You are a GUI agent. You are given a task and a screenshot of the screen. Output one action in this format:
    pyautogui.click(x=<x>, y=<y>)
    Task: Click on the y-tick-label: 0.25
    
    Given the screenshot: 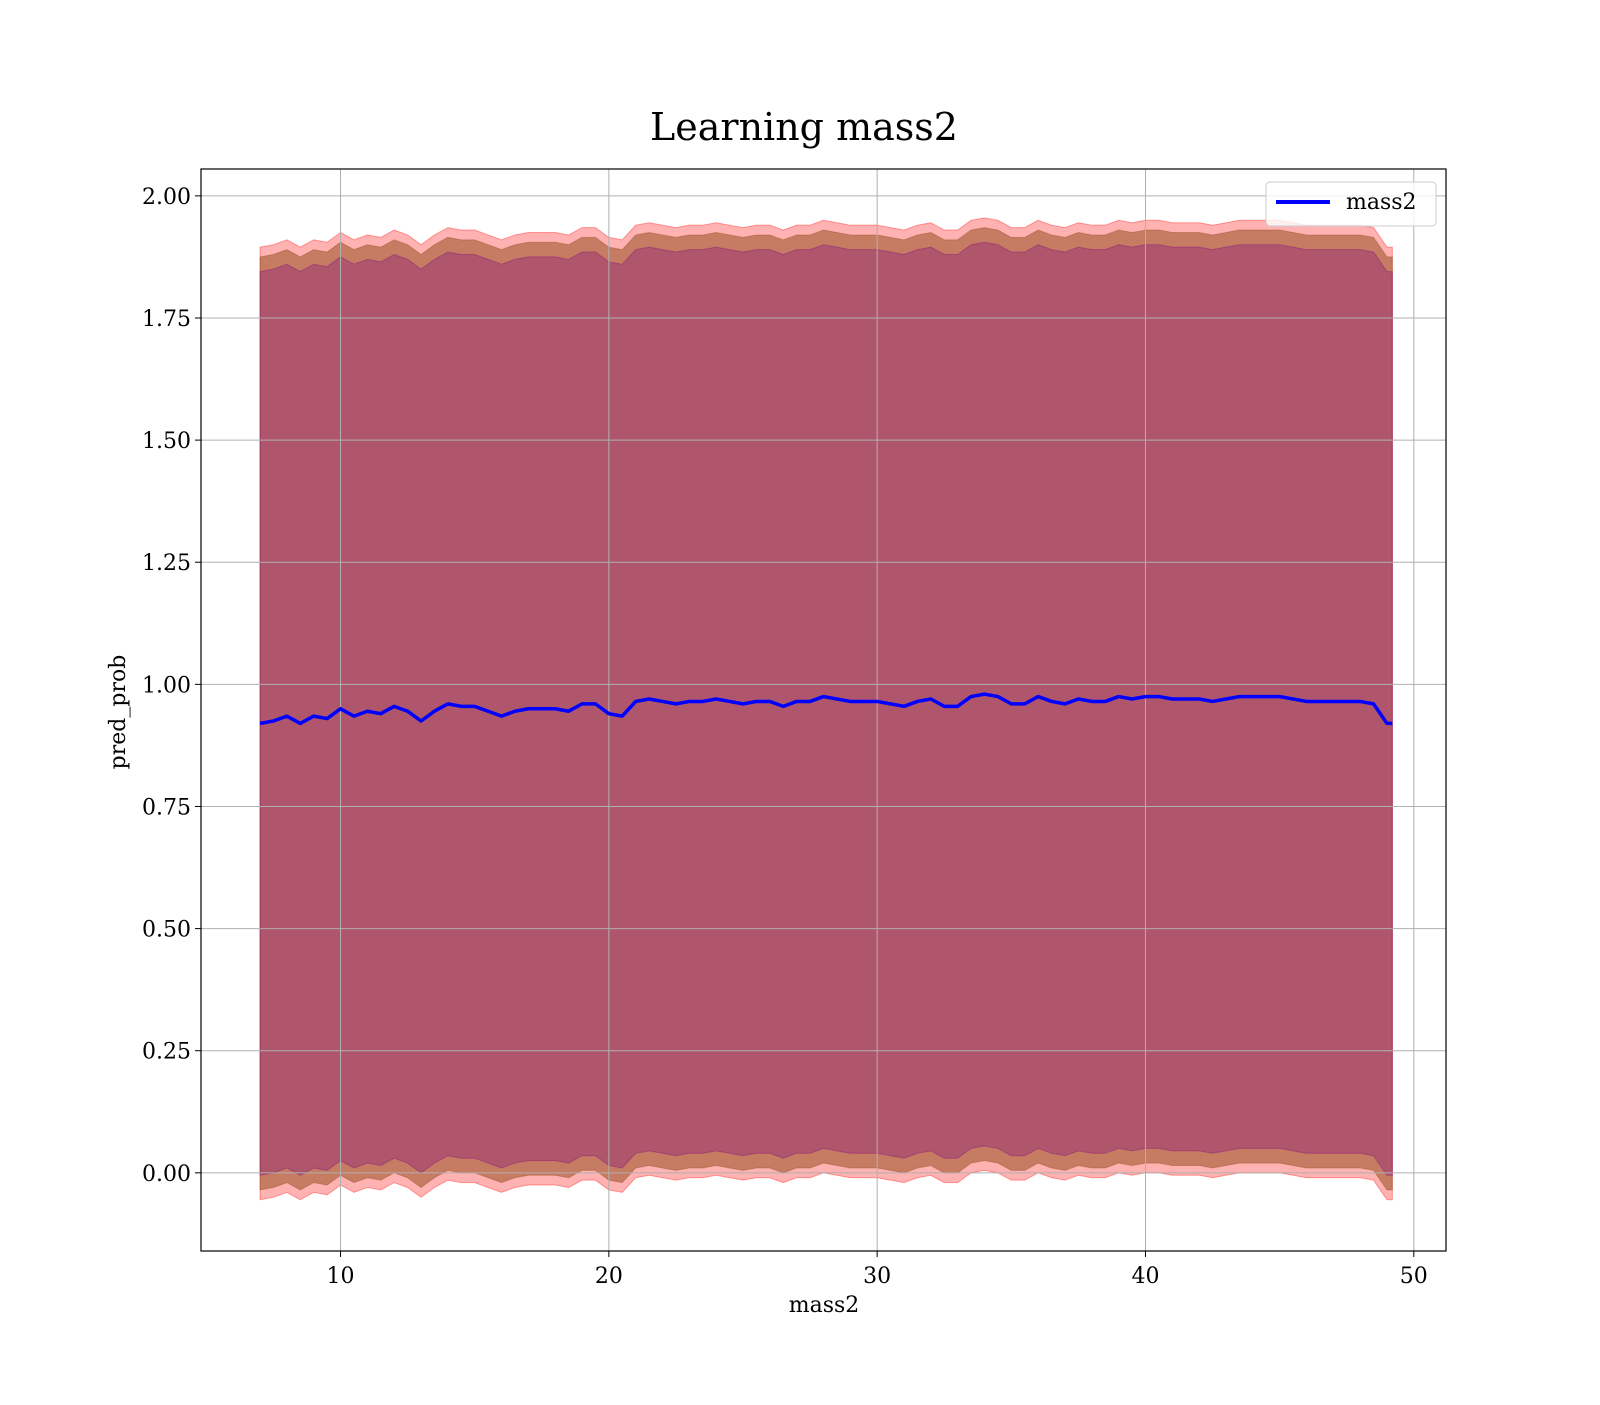 What is the action you would take?
    pyautogui.click(x=166, y=1052)
    